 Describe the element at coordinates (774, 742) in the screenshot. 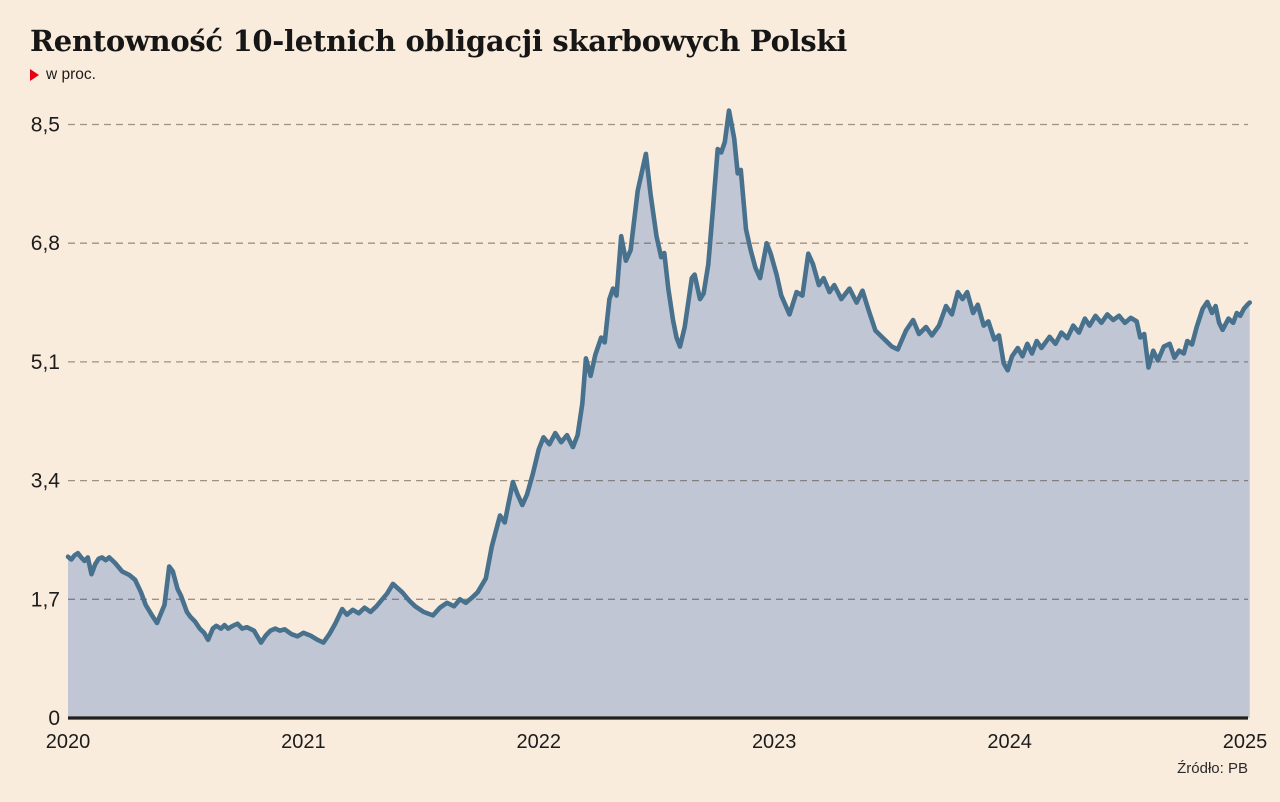

I see `x-tick-label: 2023` at that location.